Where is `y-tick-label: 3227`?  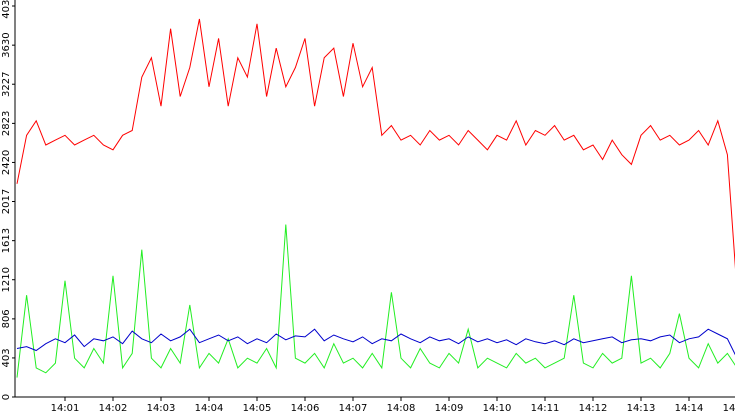
y-tick-label: 3227 is located at coordinates (6, 83).